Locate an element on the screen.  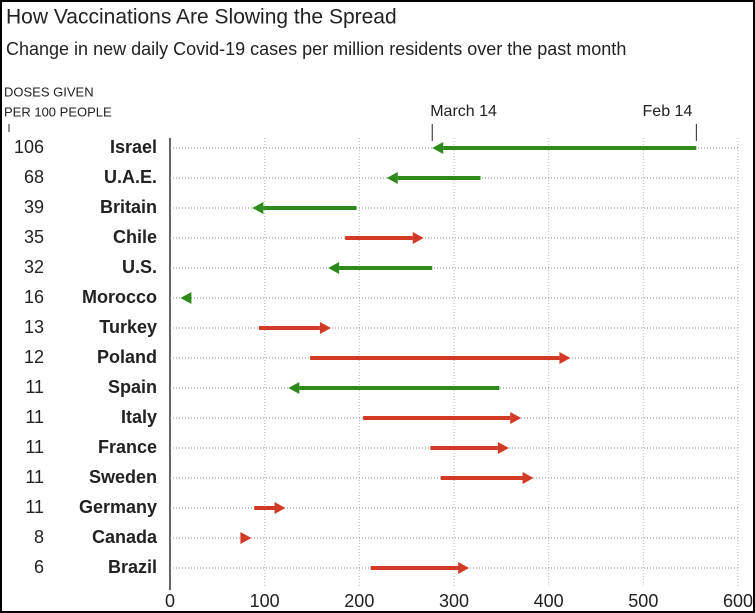
category-label: Poland is located at coordinates (127, 357).